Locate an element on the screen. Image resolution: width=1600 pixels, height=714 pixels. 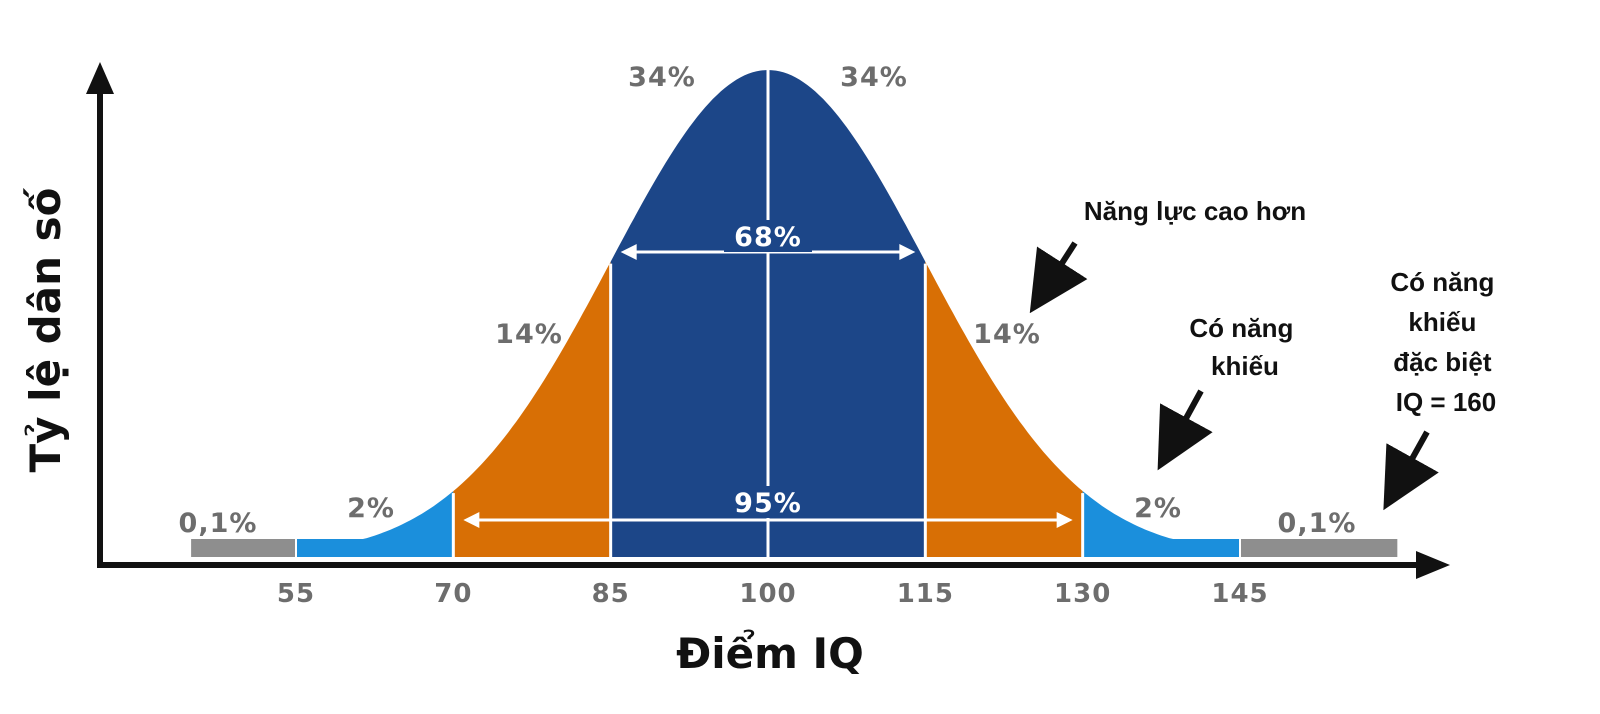
span-70-130: 95% is located at coordinates (768, 507).